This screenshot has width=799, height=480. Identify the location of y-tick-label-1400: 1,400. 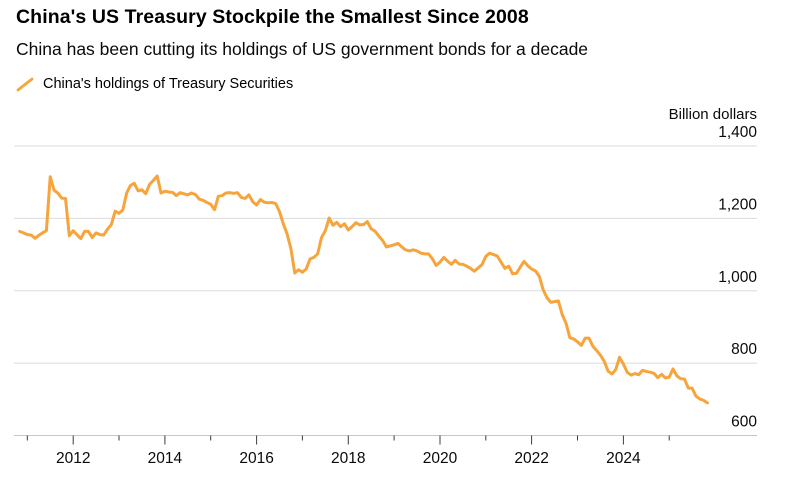
(737, 132).